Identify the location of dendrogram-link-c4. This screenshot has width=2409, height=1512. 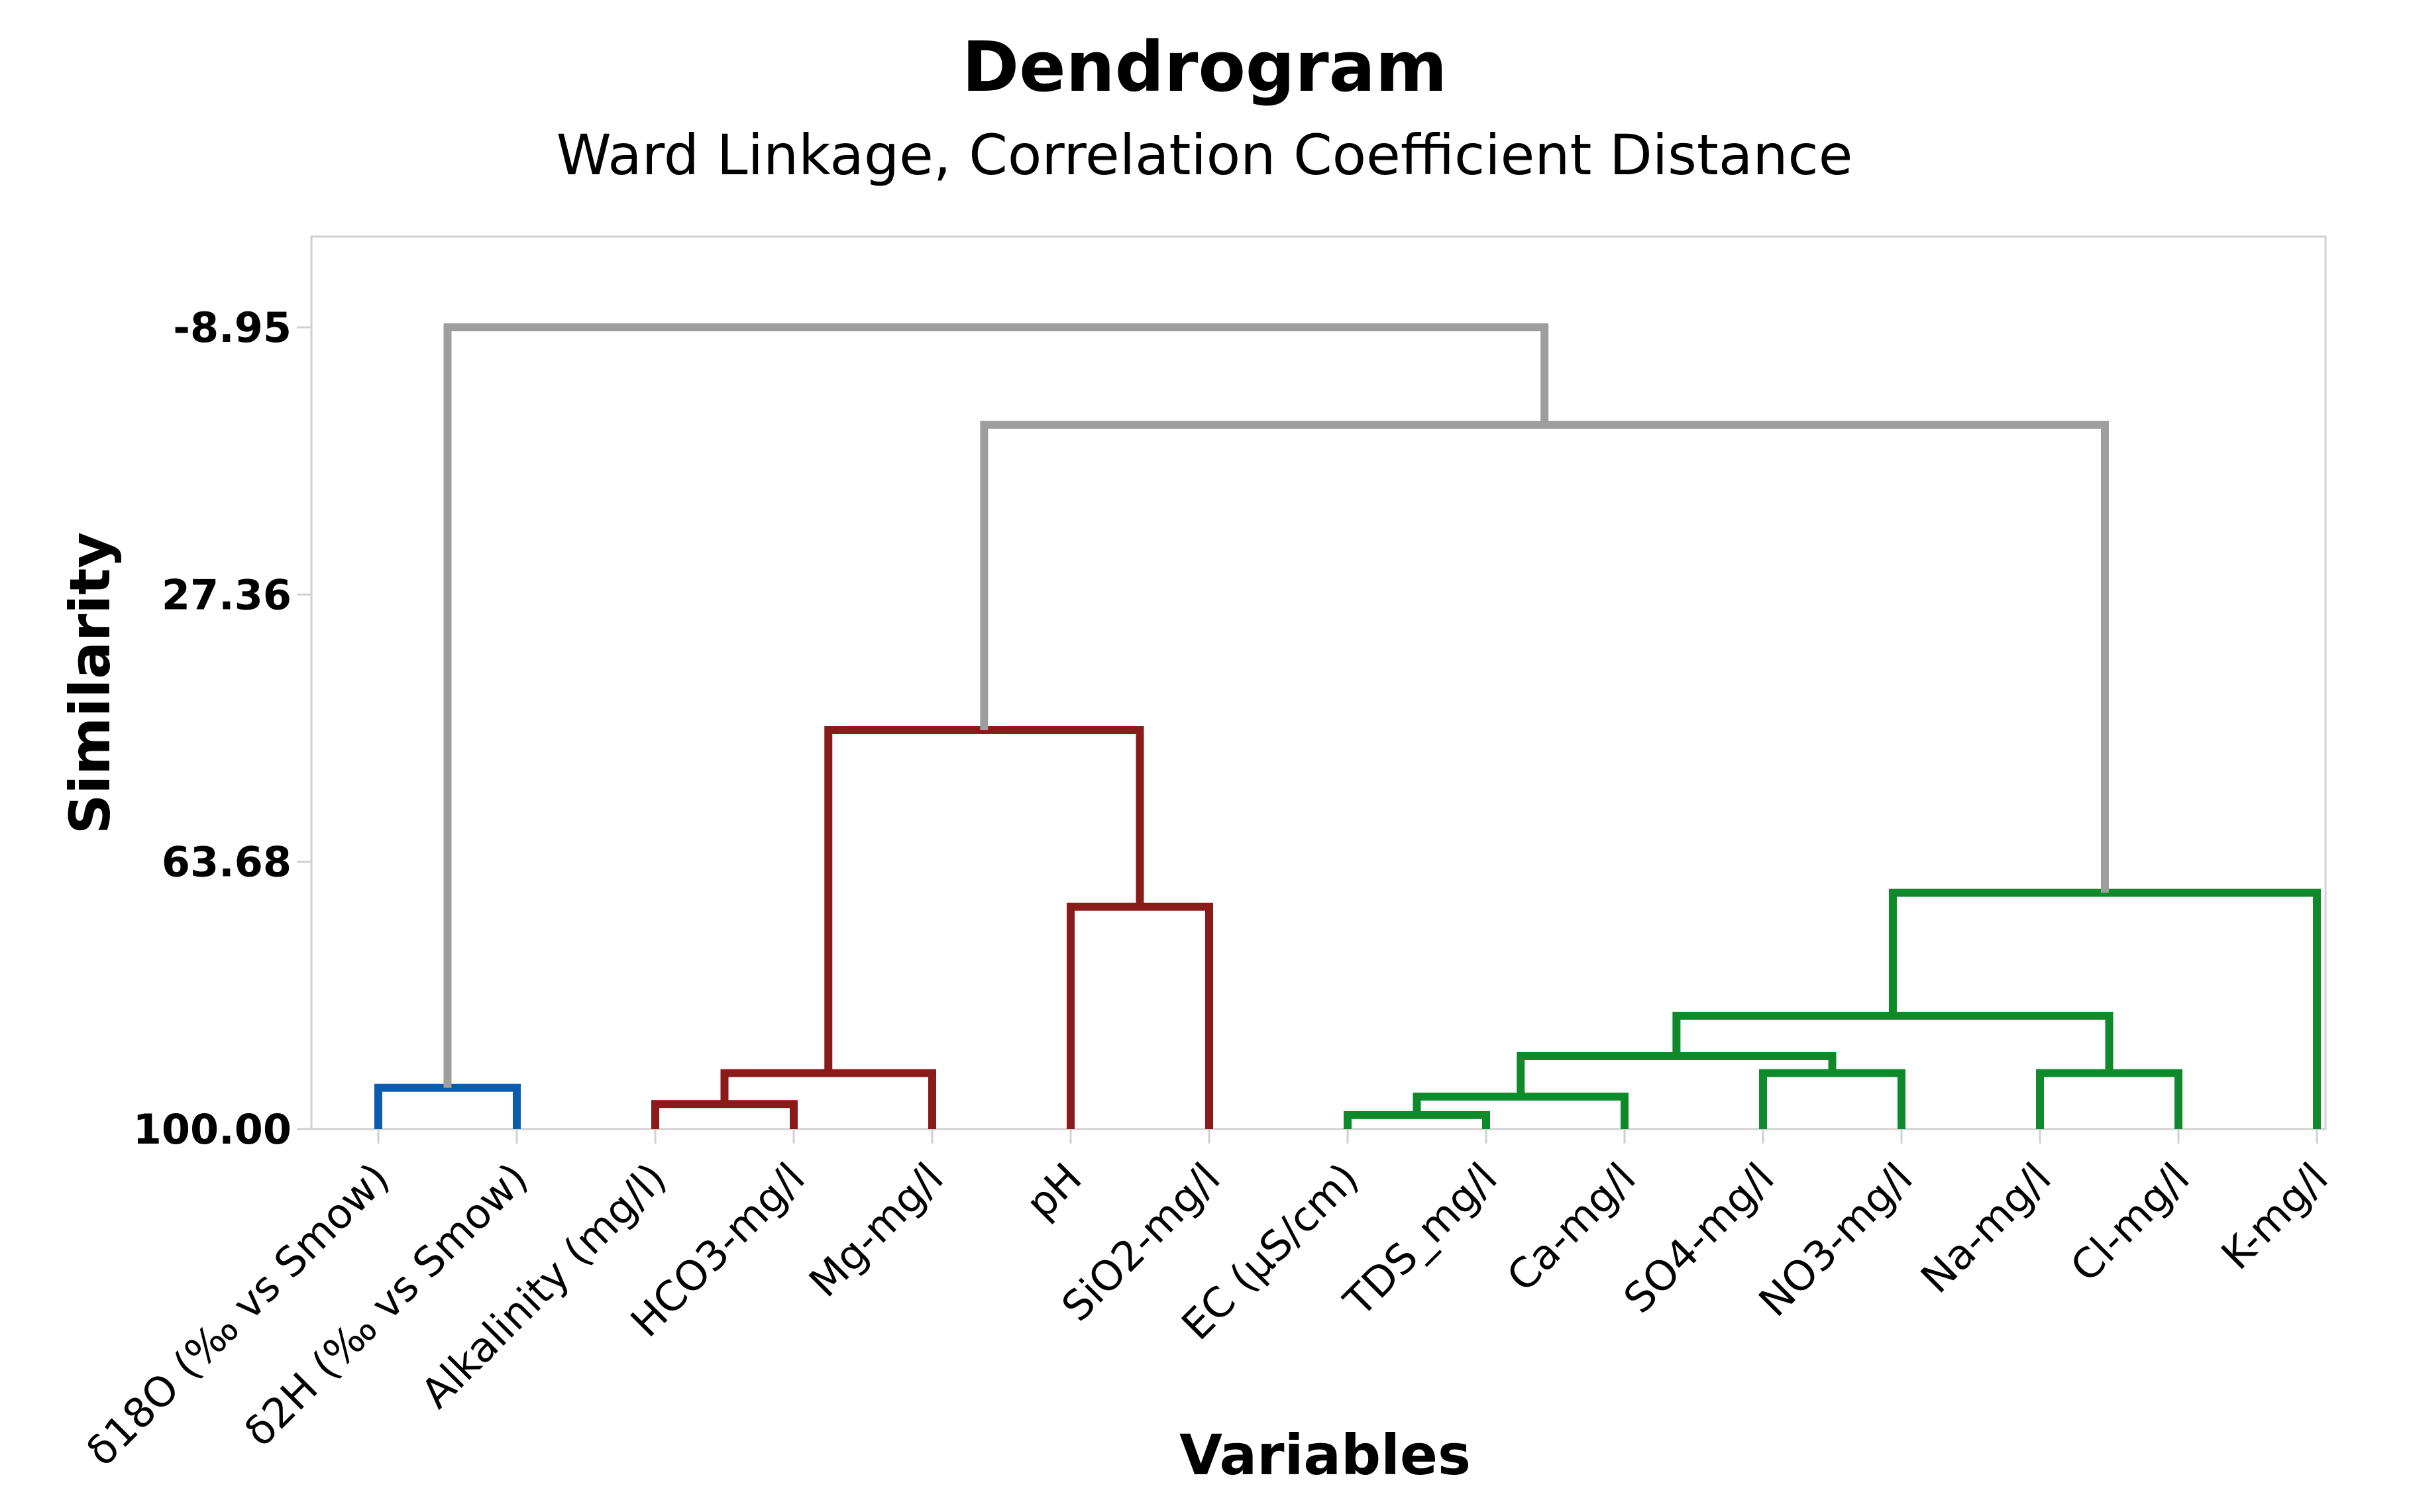
(447, 1106).